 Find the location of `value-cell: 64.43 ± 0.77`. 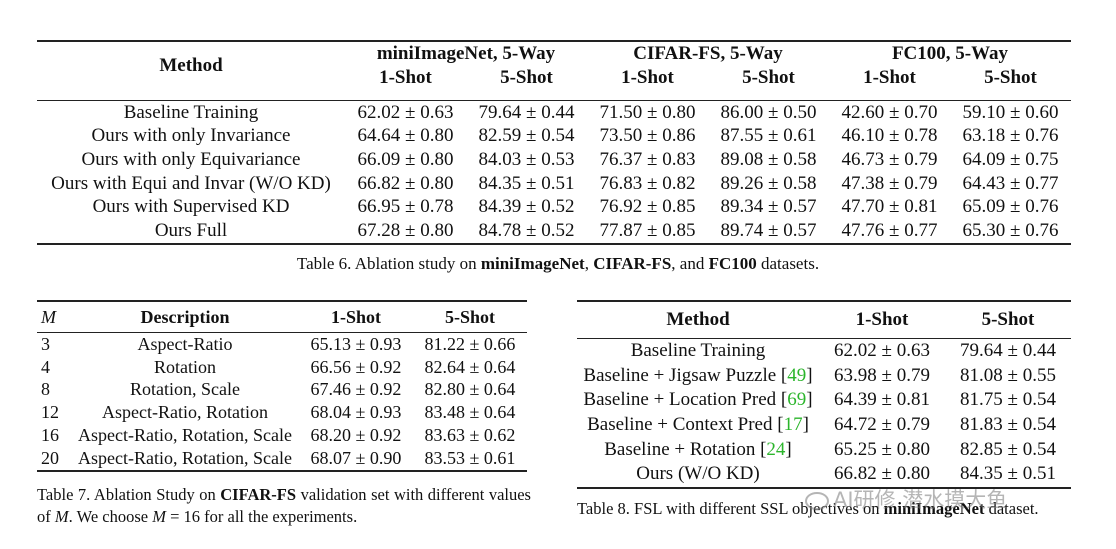

value-cell: 64.43 ± 0.77 is located at coordinates (1010, 183).